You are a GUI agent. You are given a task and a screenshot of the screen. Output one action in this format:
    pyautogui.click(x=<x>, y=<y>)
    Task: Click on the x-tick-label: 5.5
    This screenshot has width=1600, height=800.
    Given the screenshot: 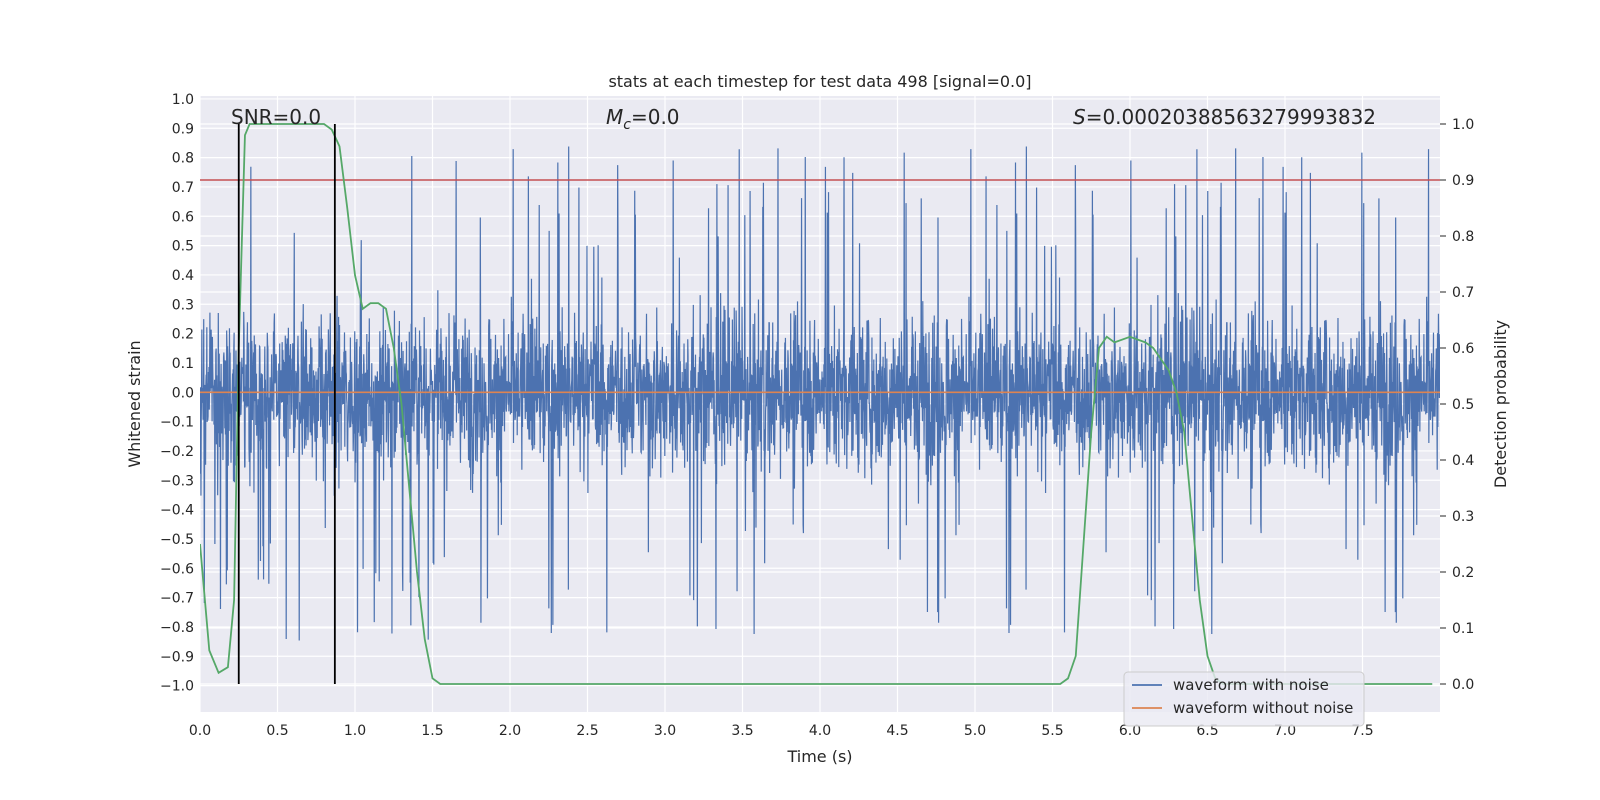 What is the action you would take?
    pyautogui.click(x=1052, y=731)
    